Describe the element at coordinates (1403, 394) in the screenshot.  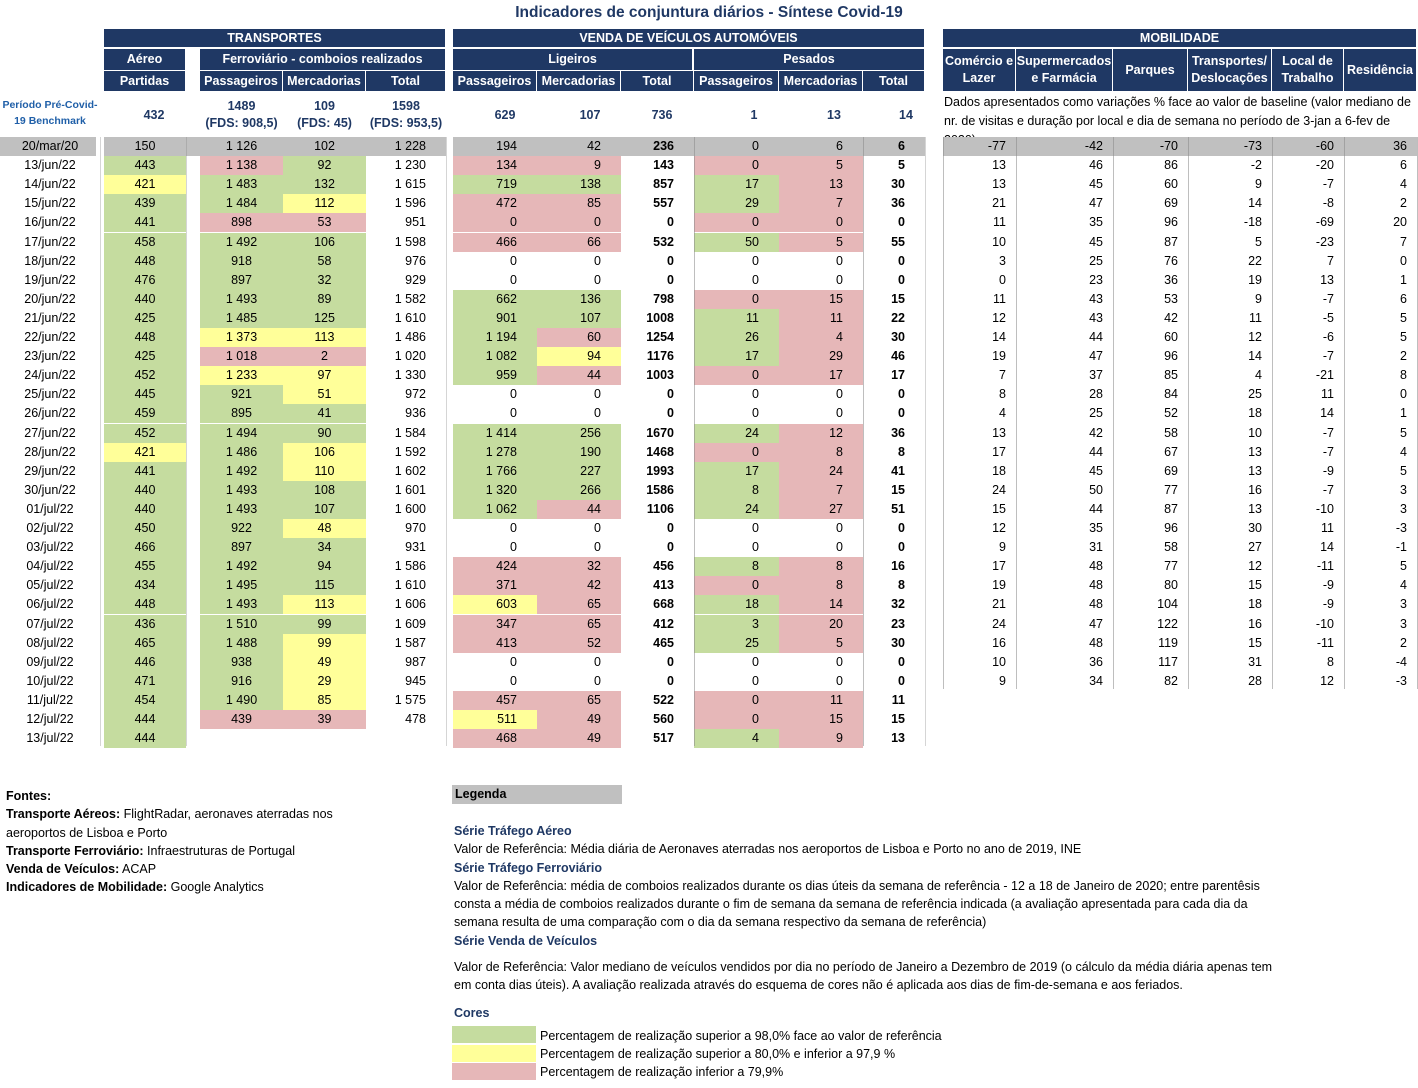
I see `cell-residencia: 0` at that location.